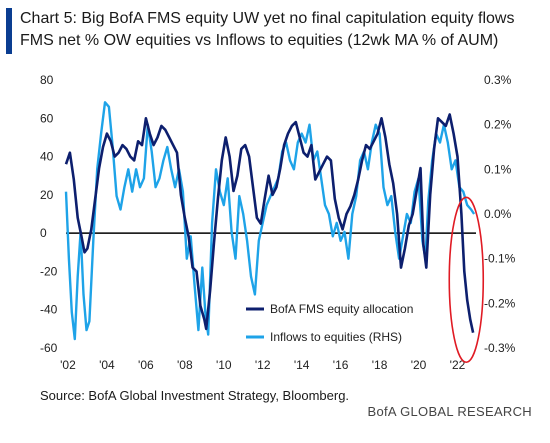  What do you see at coordinates (47, 195) in the screenshot?
I see `left-tick-label: 20` at bounding box center [47, 195].